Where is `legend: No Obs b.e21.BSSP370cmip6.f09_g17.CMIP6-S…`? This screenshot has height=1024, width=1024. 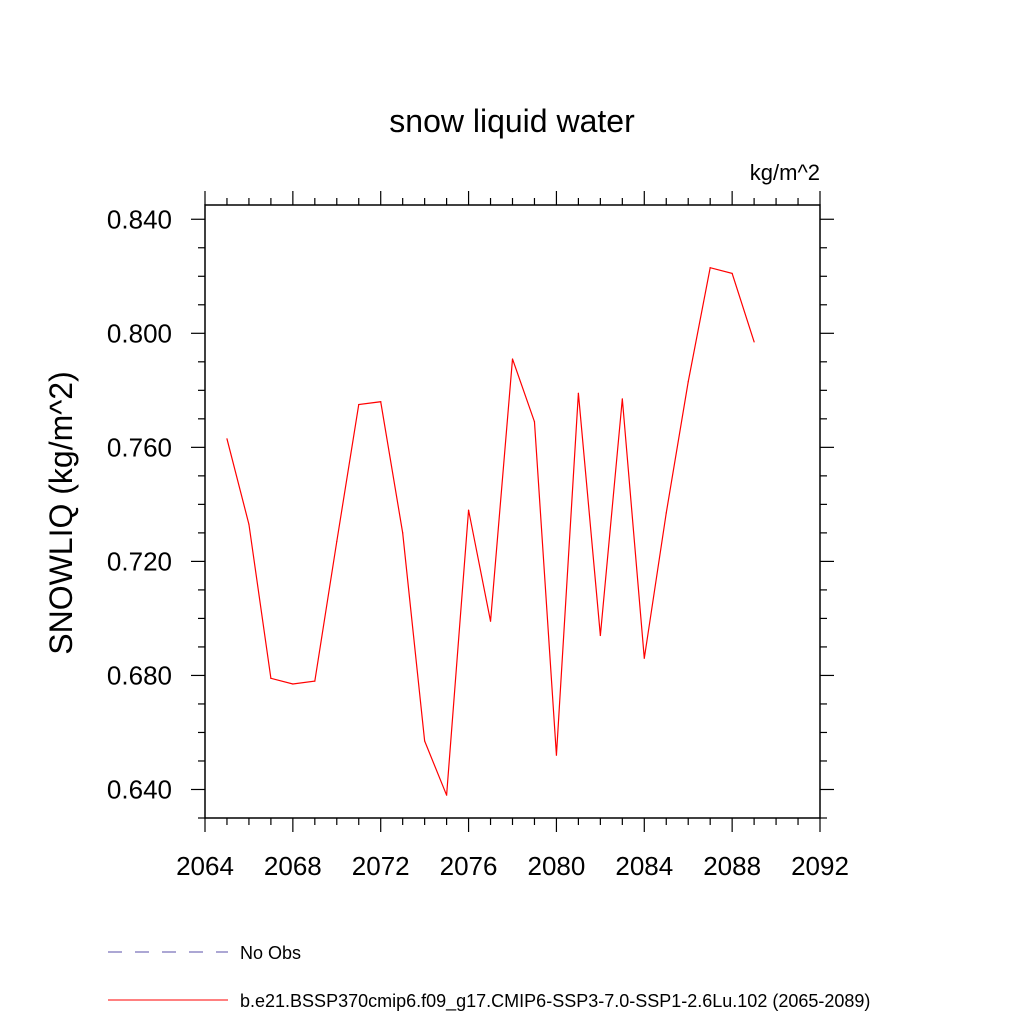 legend: No Obs b.e21.BSSP370cmip6.f09_g17.CMIP6-S… is located at coordinates (489, 977).